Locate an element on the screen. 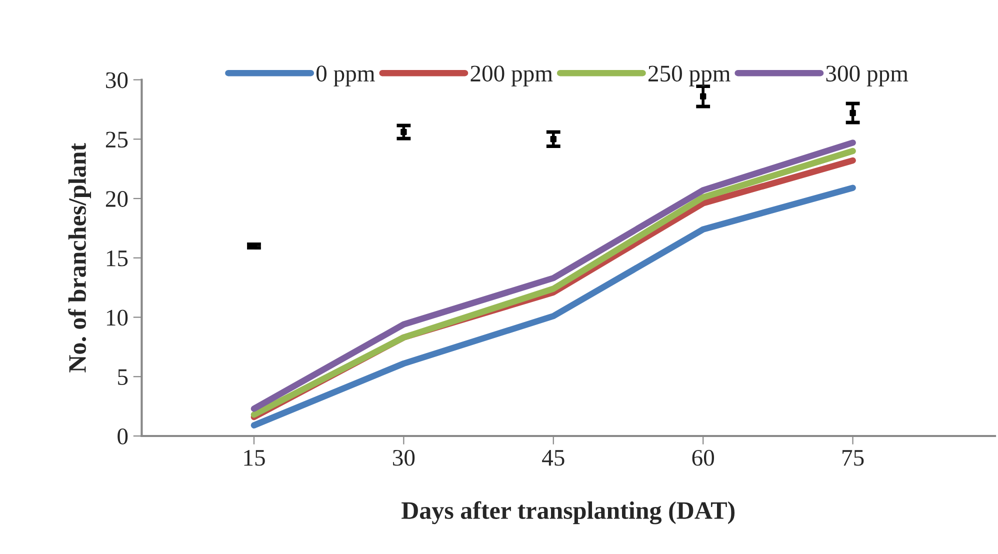 The width and height of the screenshot is (998, 554). y-tick-label: 5 is located at coordinates (123, 377).